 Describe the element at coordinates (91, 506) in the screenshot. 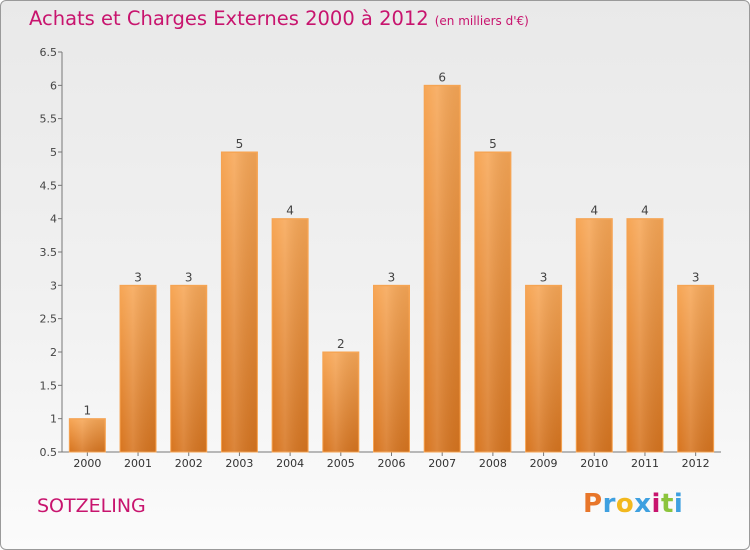

I see `location-label: SOTZELING` at that location.